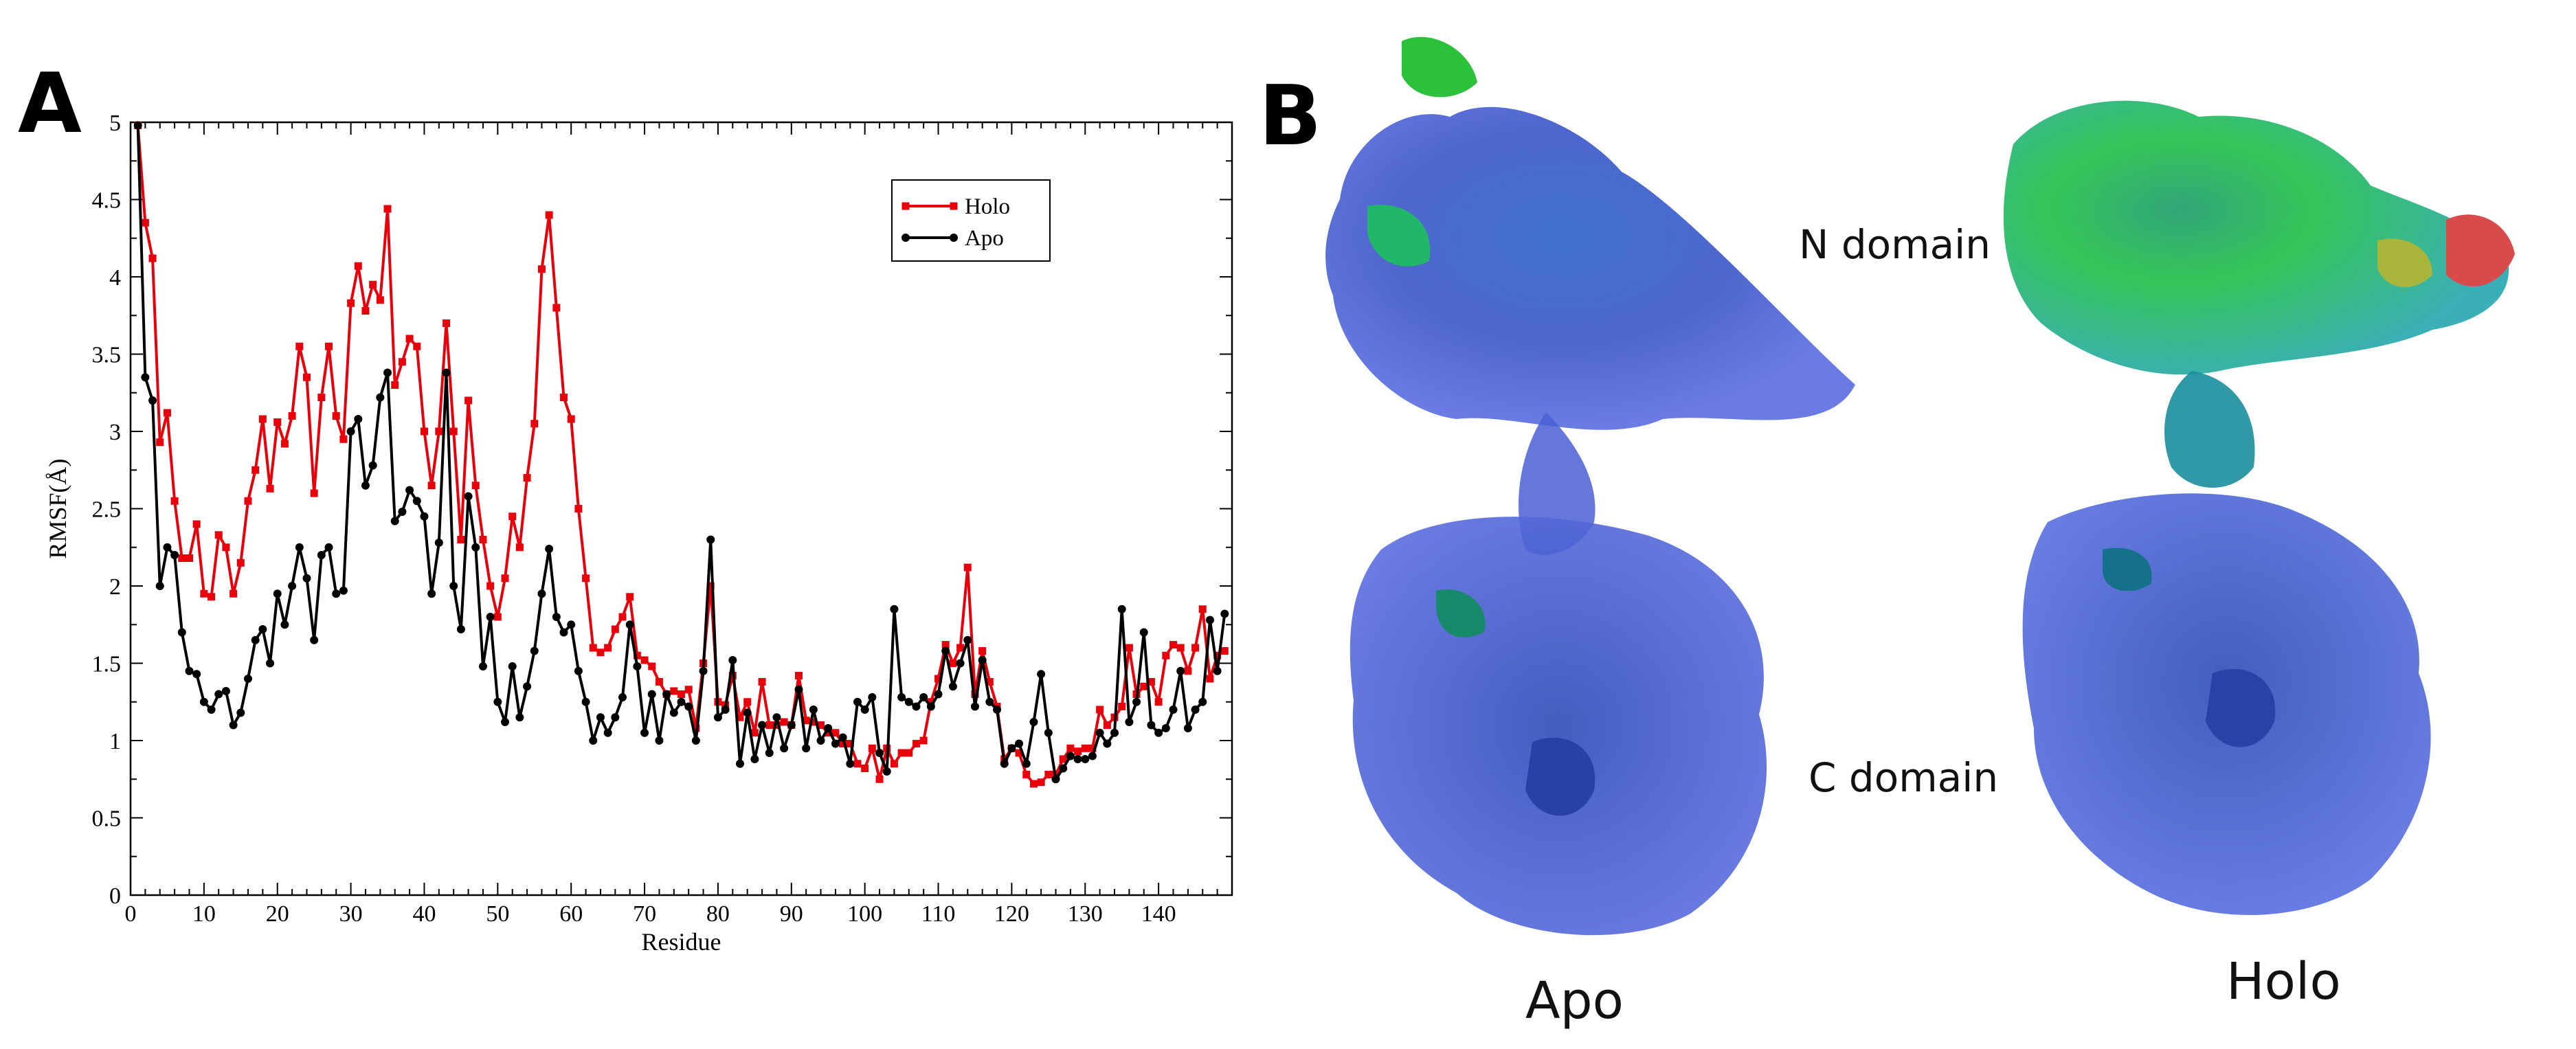  I want to click on x-tick-label: 40, so click(424, 914).